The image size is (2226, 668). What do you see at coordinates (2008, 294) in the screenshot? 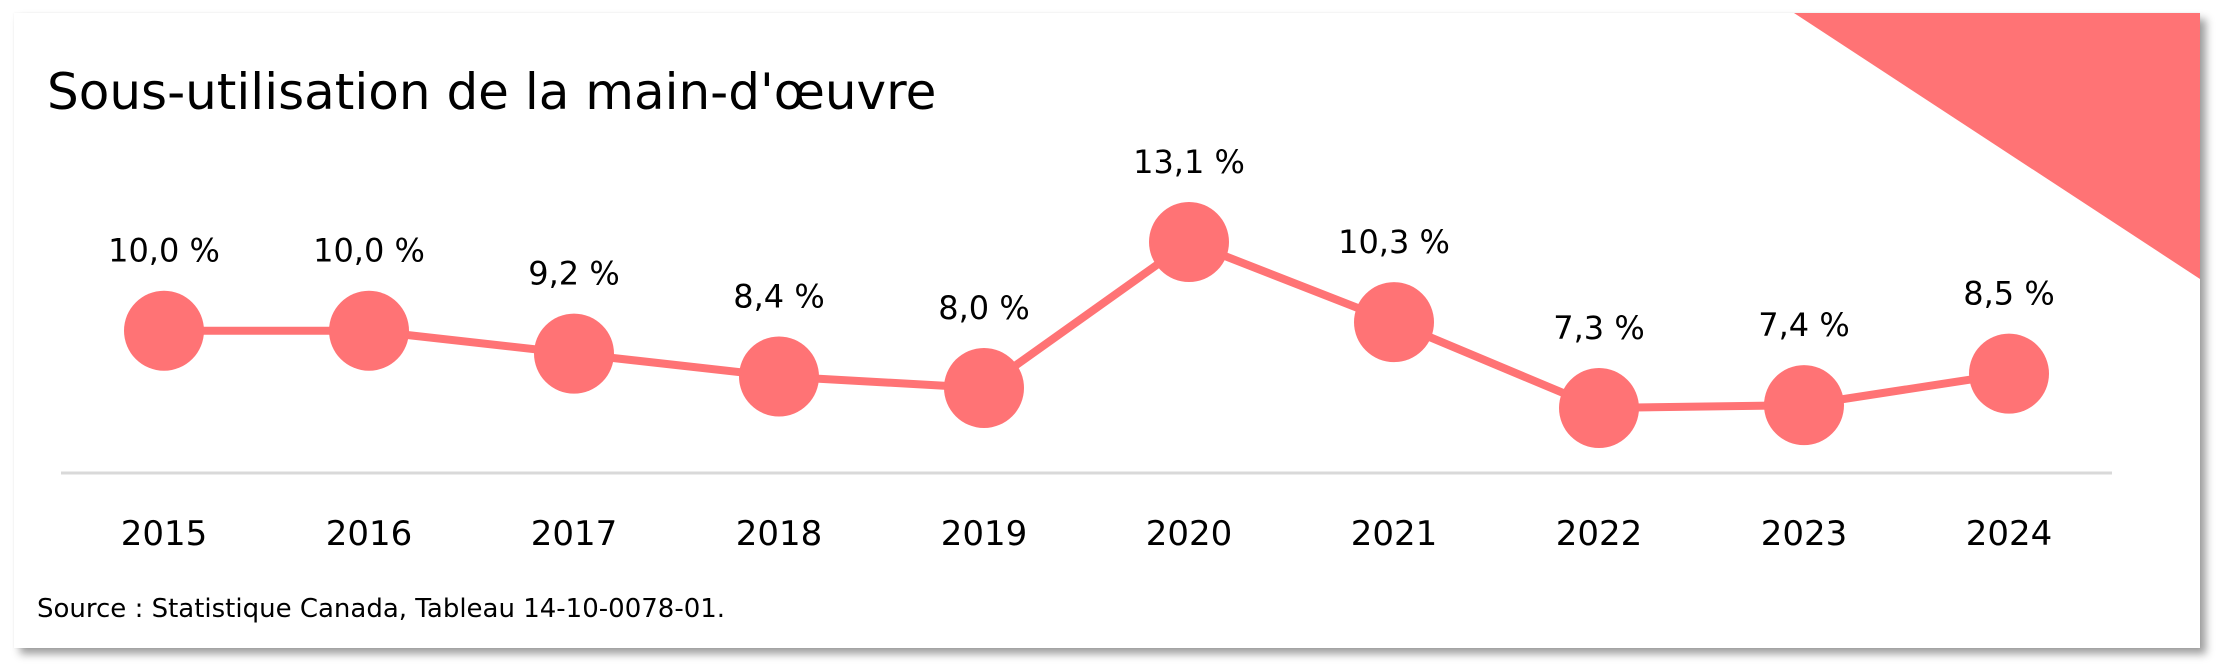
I see `data-label: 8,5 %` at bounding box center [2008, 294].